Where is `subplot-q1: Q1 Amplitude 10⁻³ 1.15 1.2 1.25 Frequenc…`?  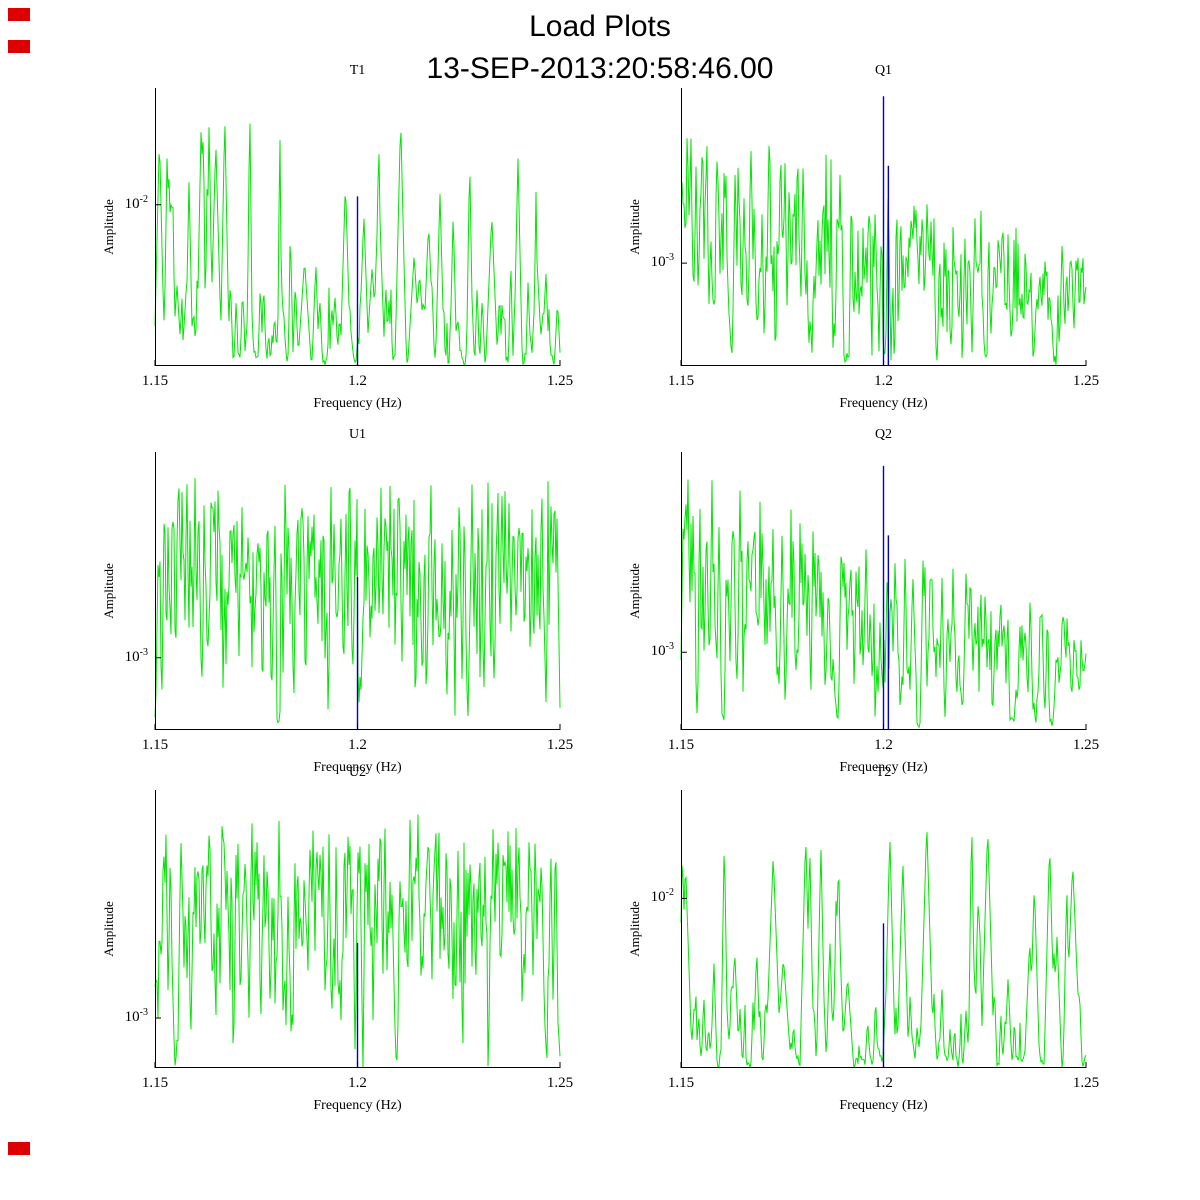 subplot-q1: Q1 Amplitude 10⁻³ 1.15 1.2 1.25 Frequenc… is located at coordinates (863, 237).